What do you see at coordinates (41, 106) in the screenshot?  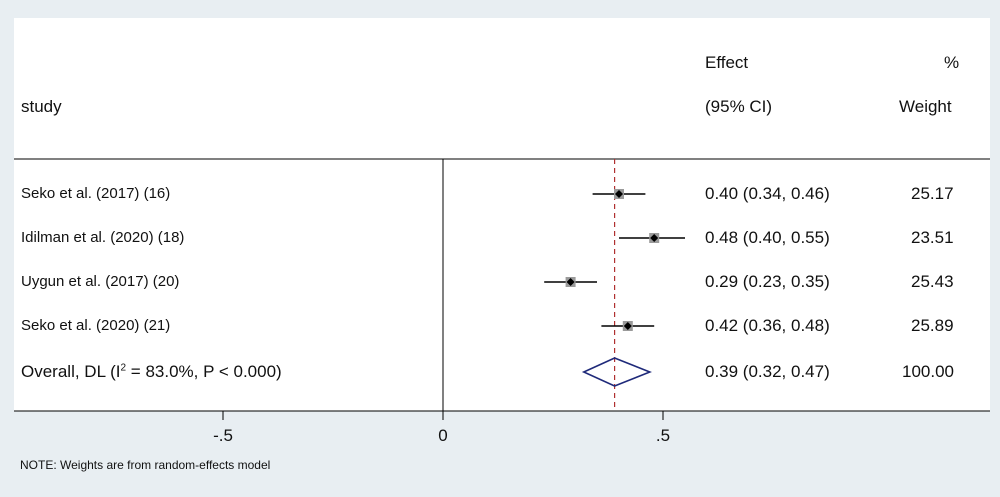 I see `study-header: study` at bounding box center [41, 106].